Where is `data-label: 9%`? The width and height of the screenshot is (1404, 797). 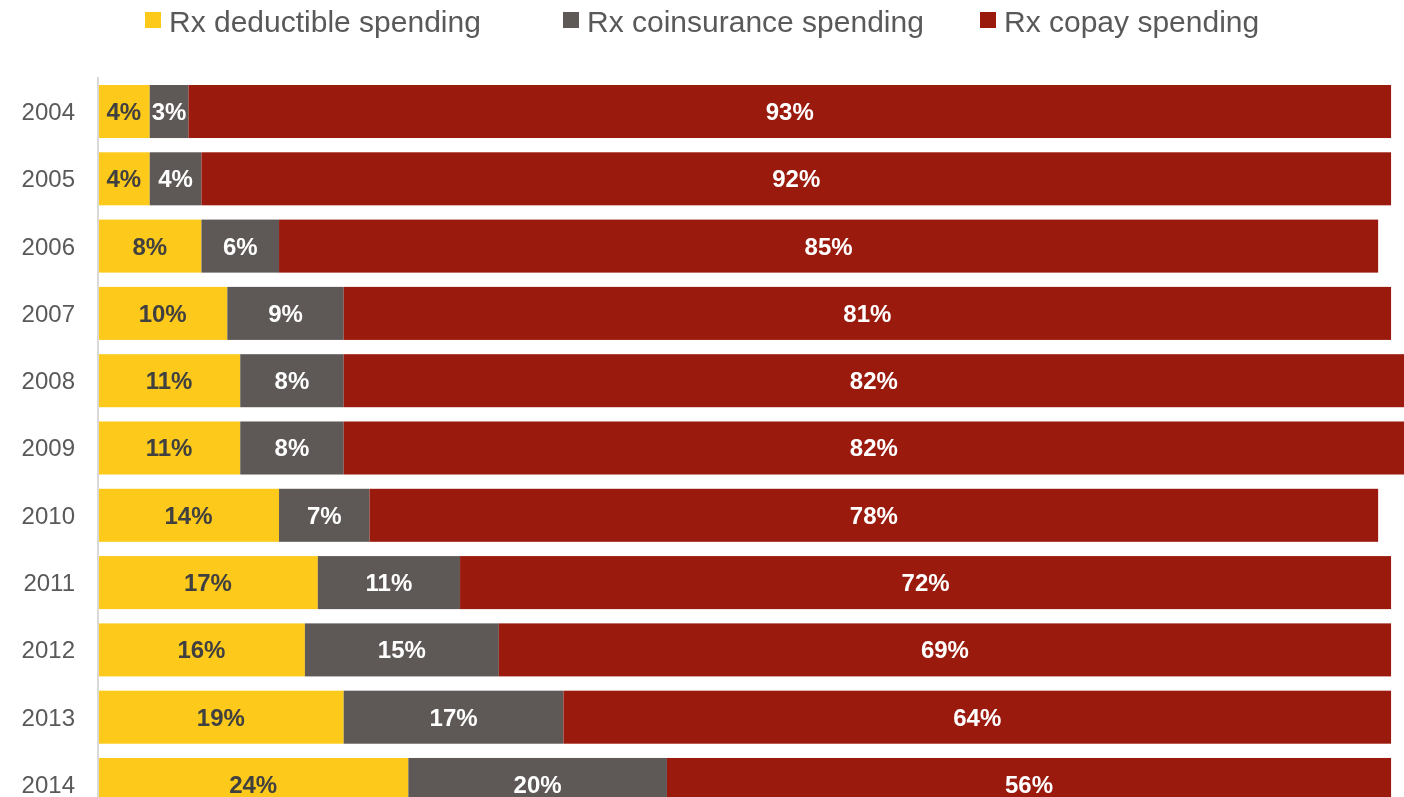
data-label: 9% is located at coordinates (285, 313).